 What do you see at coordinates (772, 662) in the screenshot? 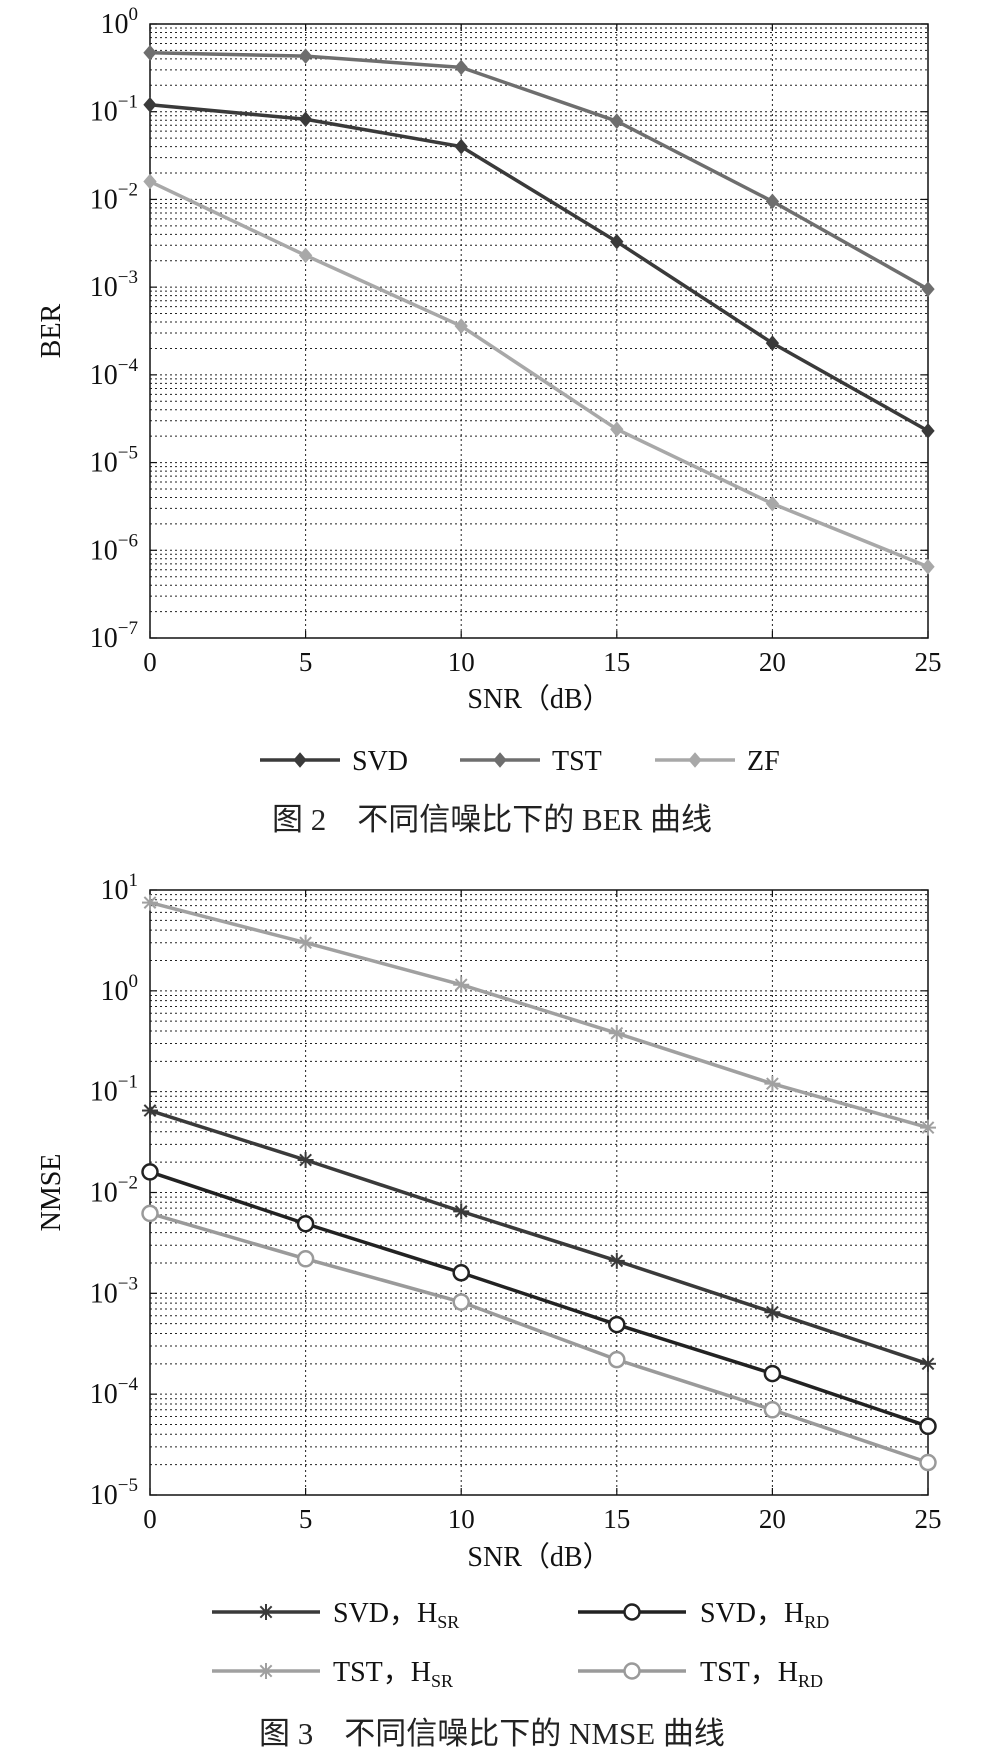
I see `x-tick-label: 20` at bounding box center [772, 662].